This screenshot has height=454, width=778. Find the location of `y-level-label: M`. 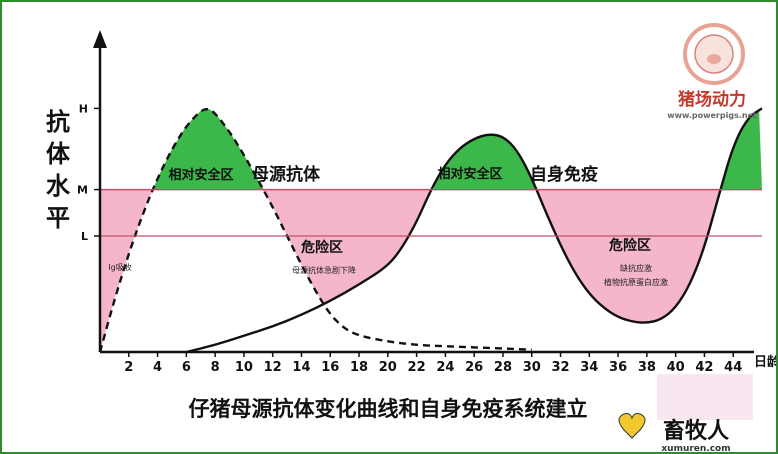

y-level-label: M is located at coordinates (82, 190).